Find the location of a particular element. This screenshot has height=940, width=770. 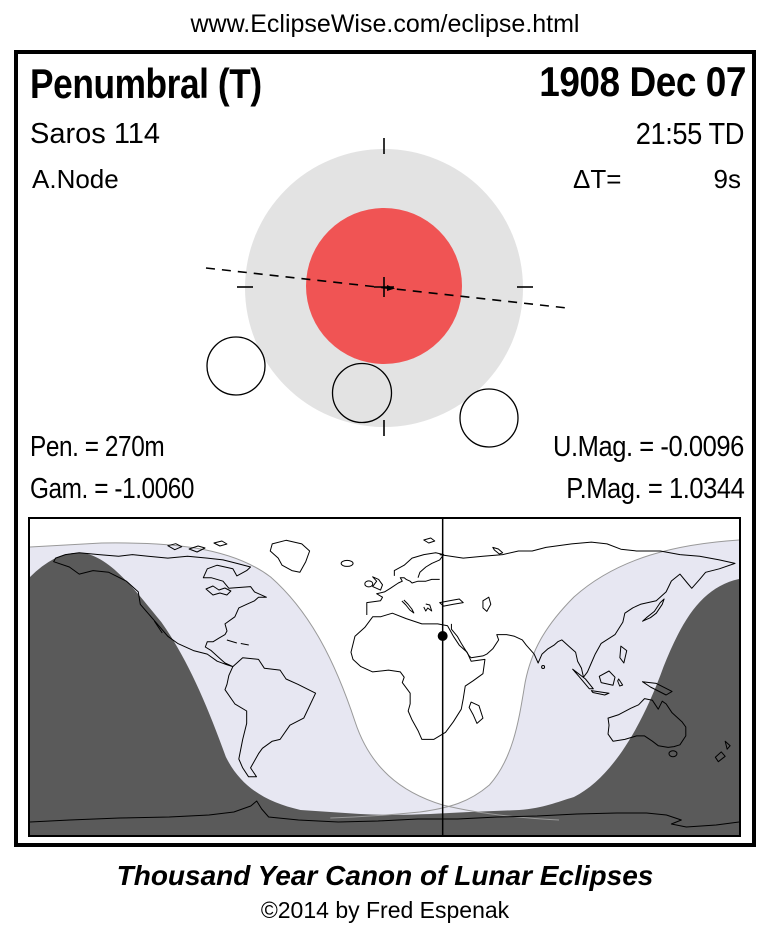

coast-antarctica is located at coordinates (384, 814).